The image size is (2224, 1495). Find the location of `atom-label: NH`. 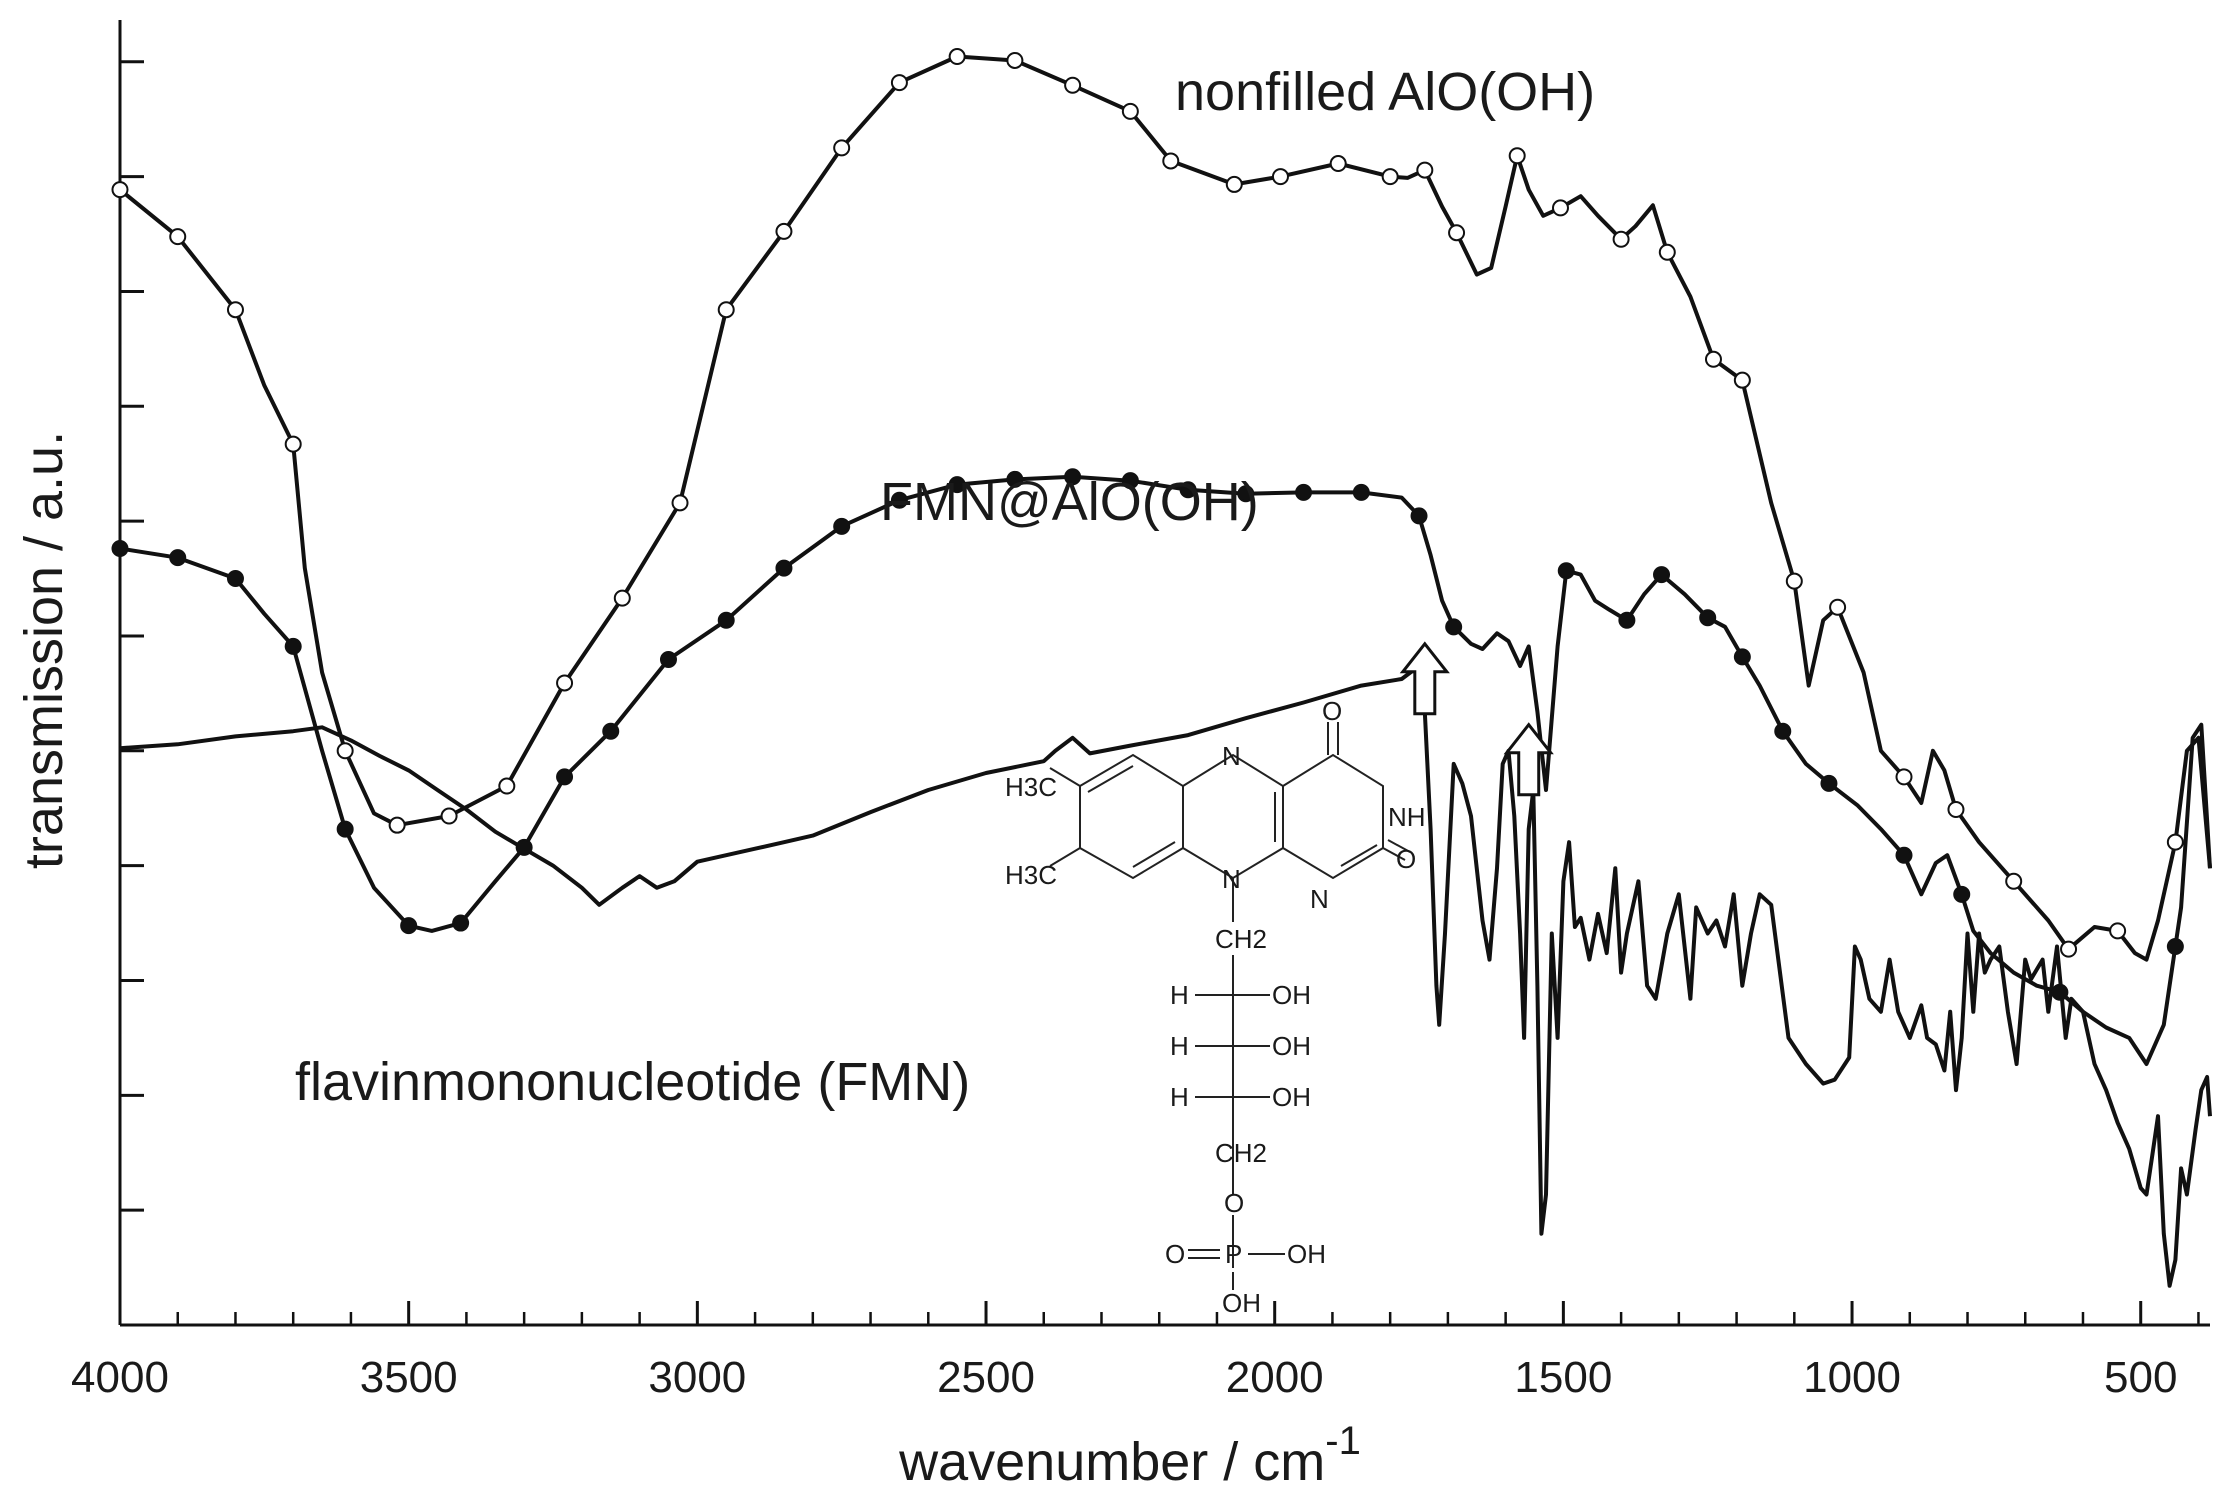

atom-label: NH is located at coordinates (1407, 817).